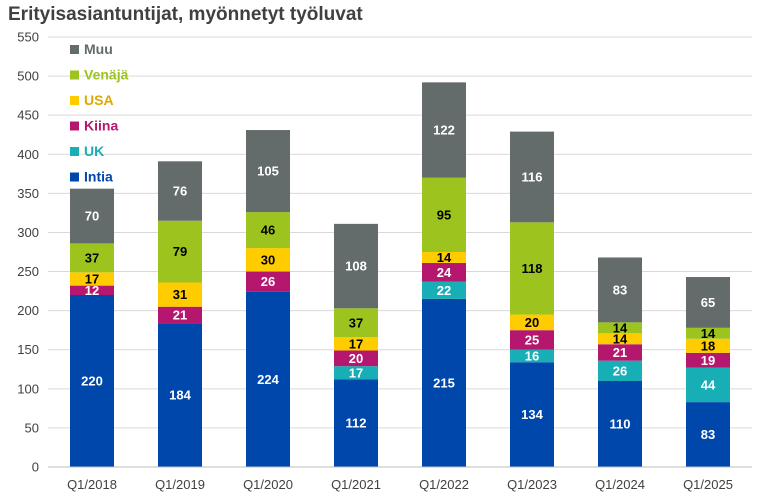 This screenshot has width=768, height=499. I want to click on y-tick-label: 250, so click(28, 271).